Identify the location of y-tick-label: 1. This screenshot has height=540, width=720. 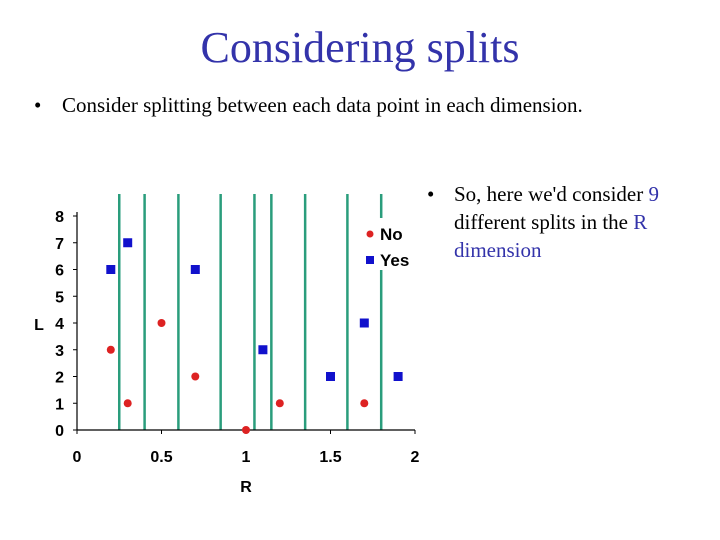
(59, 404).